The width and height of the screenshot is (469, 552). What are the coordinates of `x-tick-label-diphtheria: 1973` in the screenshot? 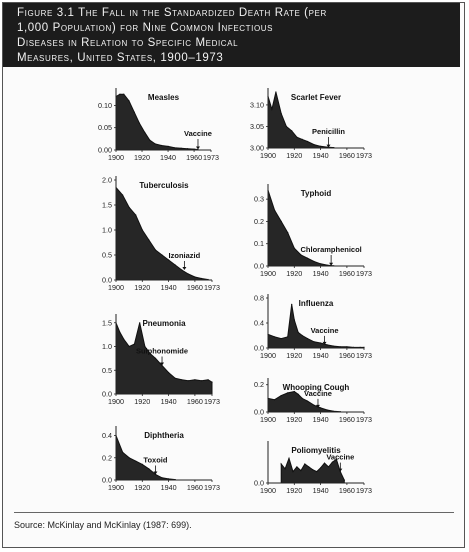 It's located at (212, 487).